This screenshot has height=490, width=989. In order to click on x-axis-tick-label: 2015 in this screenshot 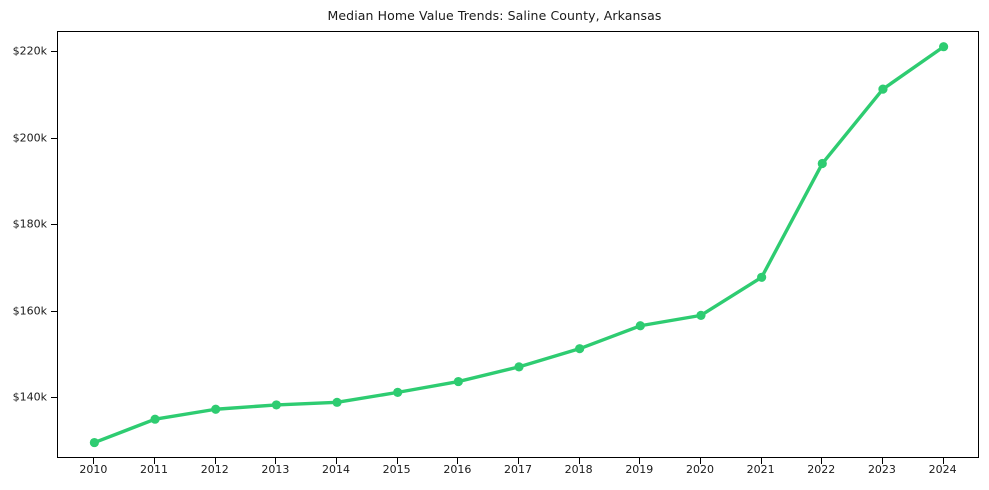, I will do `click(396, 469)`.